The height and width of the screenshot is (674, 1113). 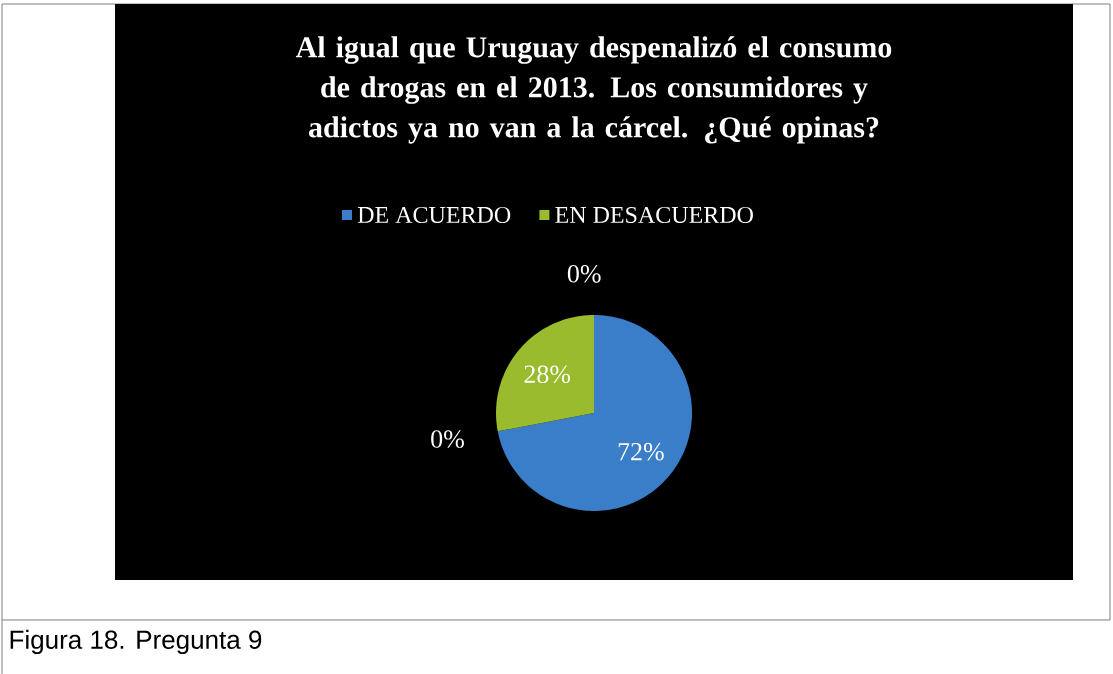 I want to click on text: Figura 18. Pregunta 9, so click(x=136, y=642).